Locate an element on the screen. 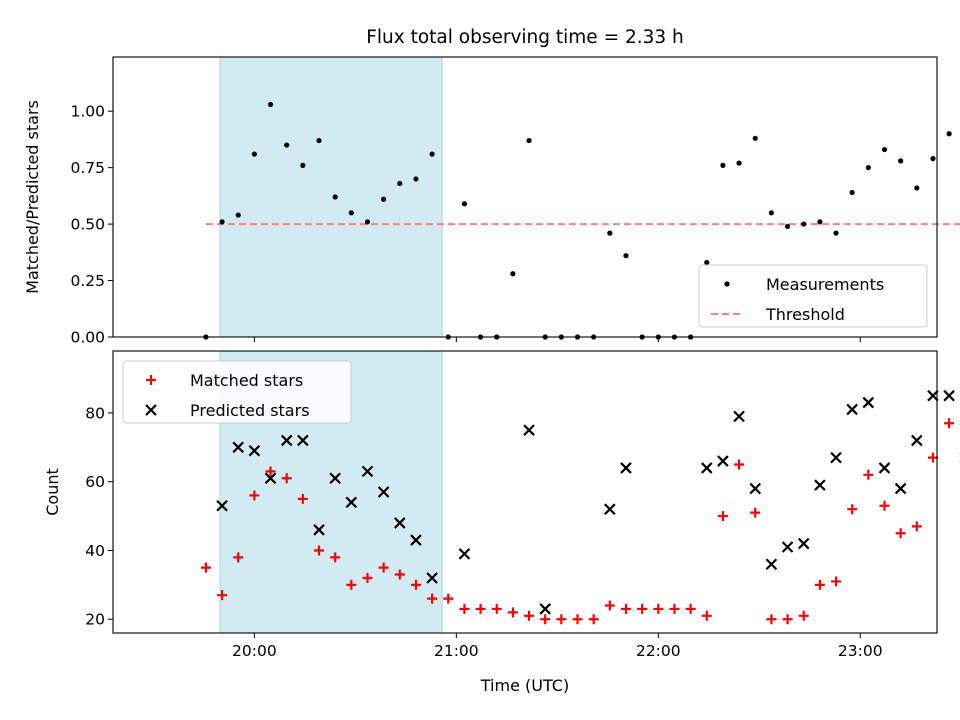 The image size is (960, 720). legend-label: Predicted stars is located at coordinates (250, 410).